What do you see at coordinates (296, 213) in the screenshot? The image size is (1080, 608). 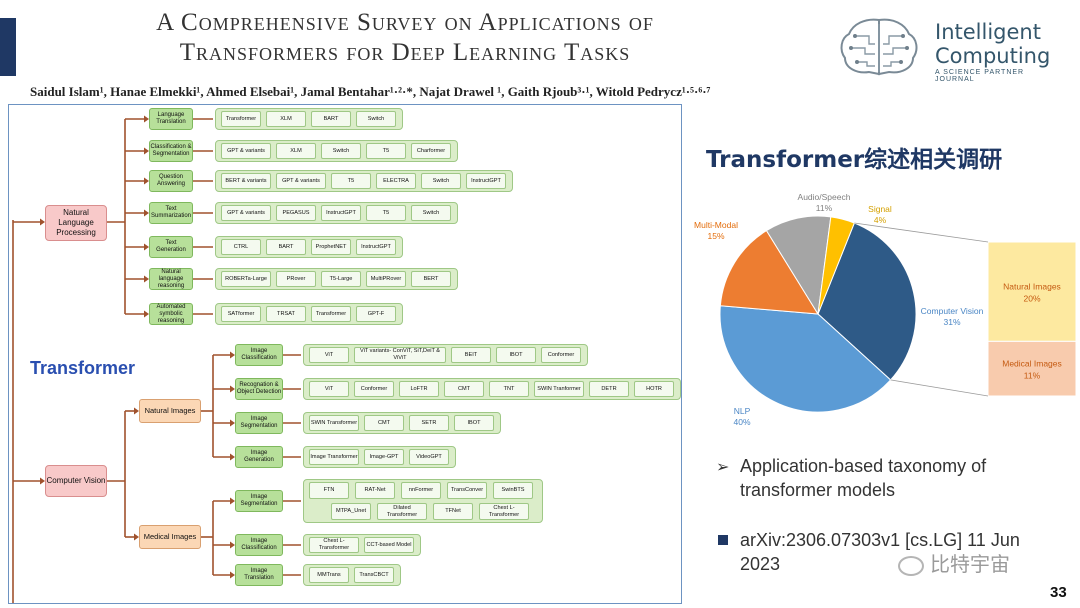 I see `model-box: PEGASUS` at bounding box center [296, 213].